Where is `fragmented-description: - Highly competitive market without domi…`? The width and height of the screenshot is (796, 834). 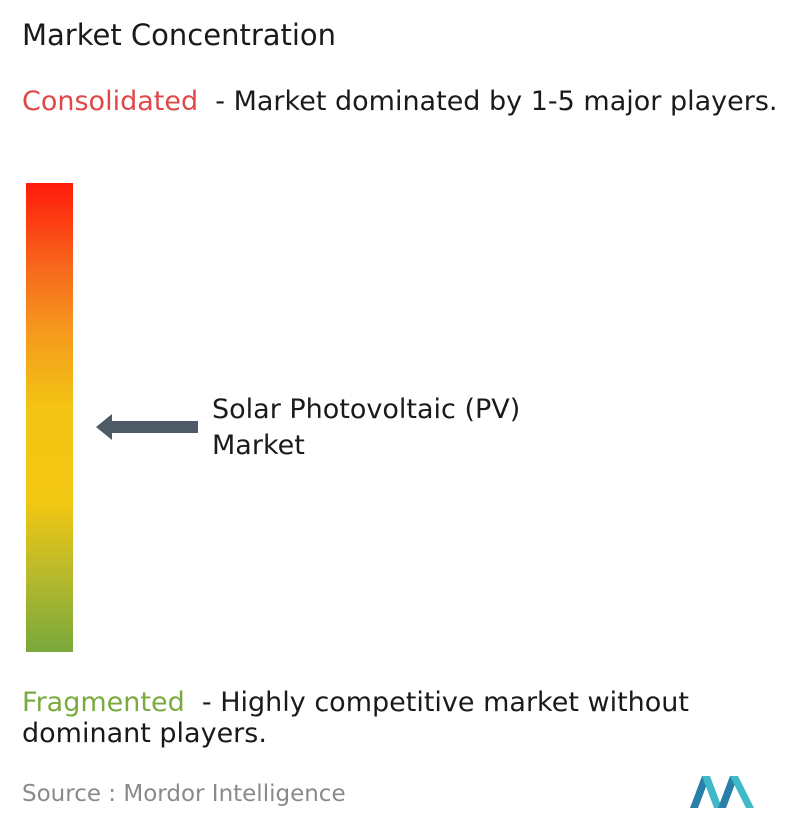
fragmented-description: - Highly competitive market without domi… is located at coordinates (355, 718).